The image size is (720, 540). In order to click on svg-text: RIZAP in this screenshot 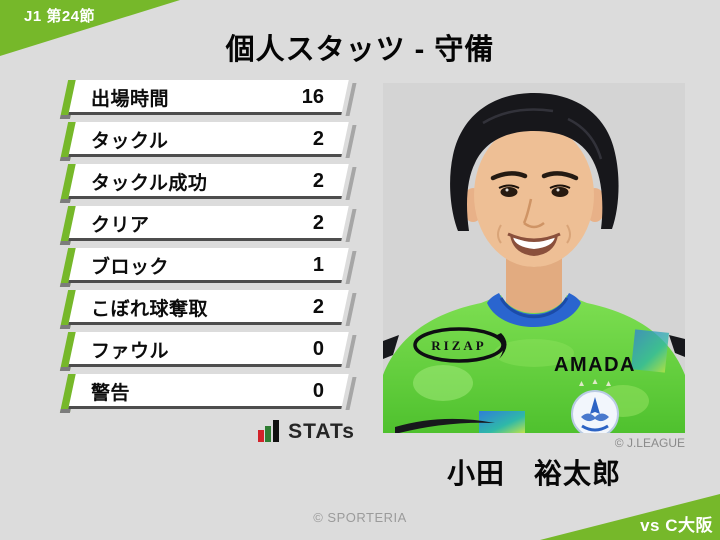, I will do `click(458, 345)`.